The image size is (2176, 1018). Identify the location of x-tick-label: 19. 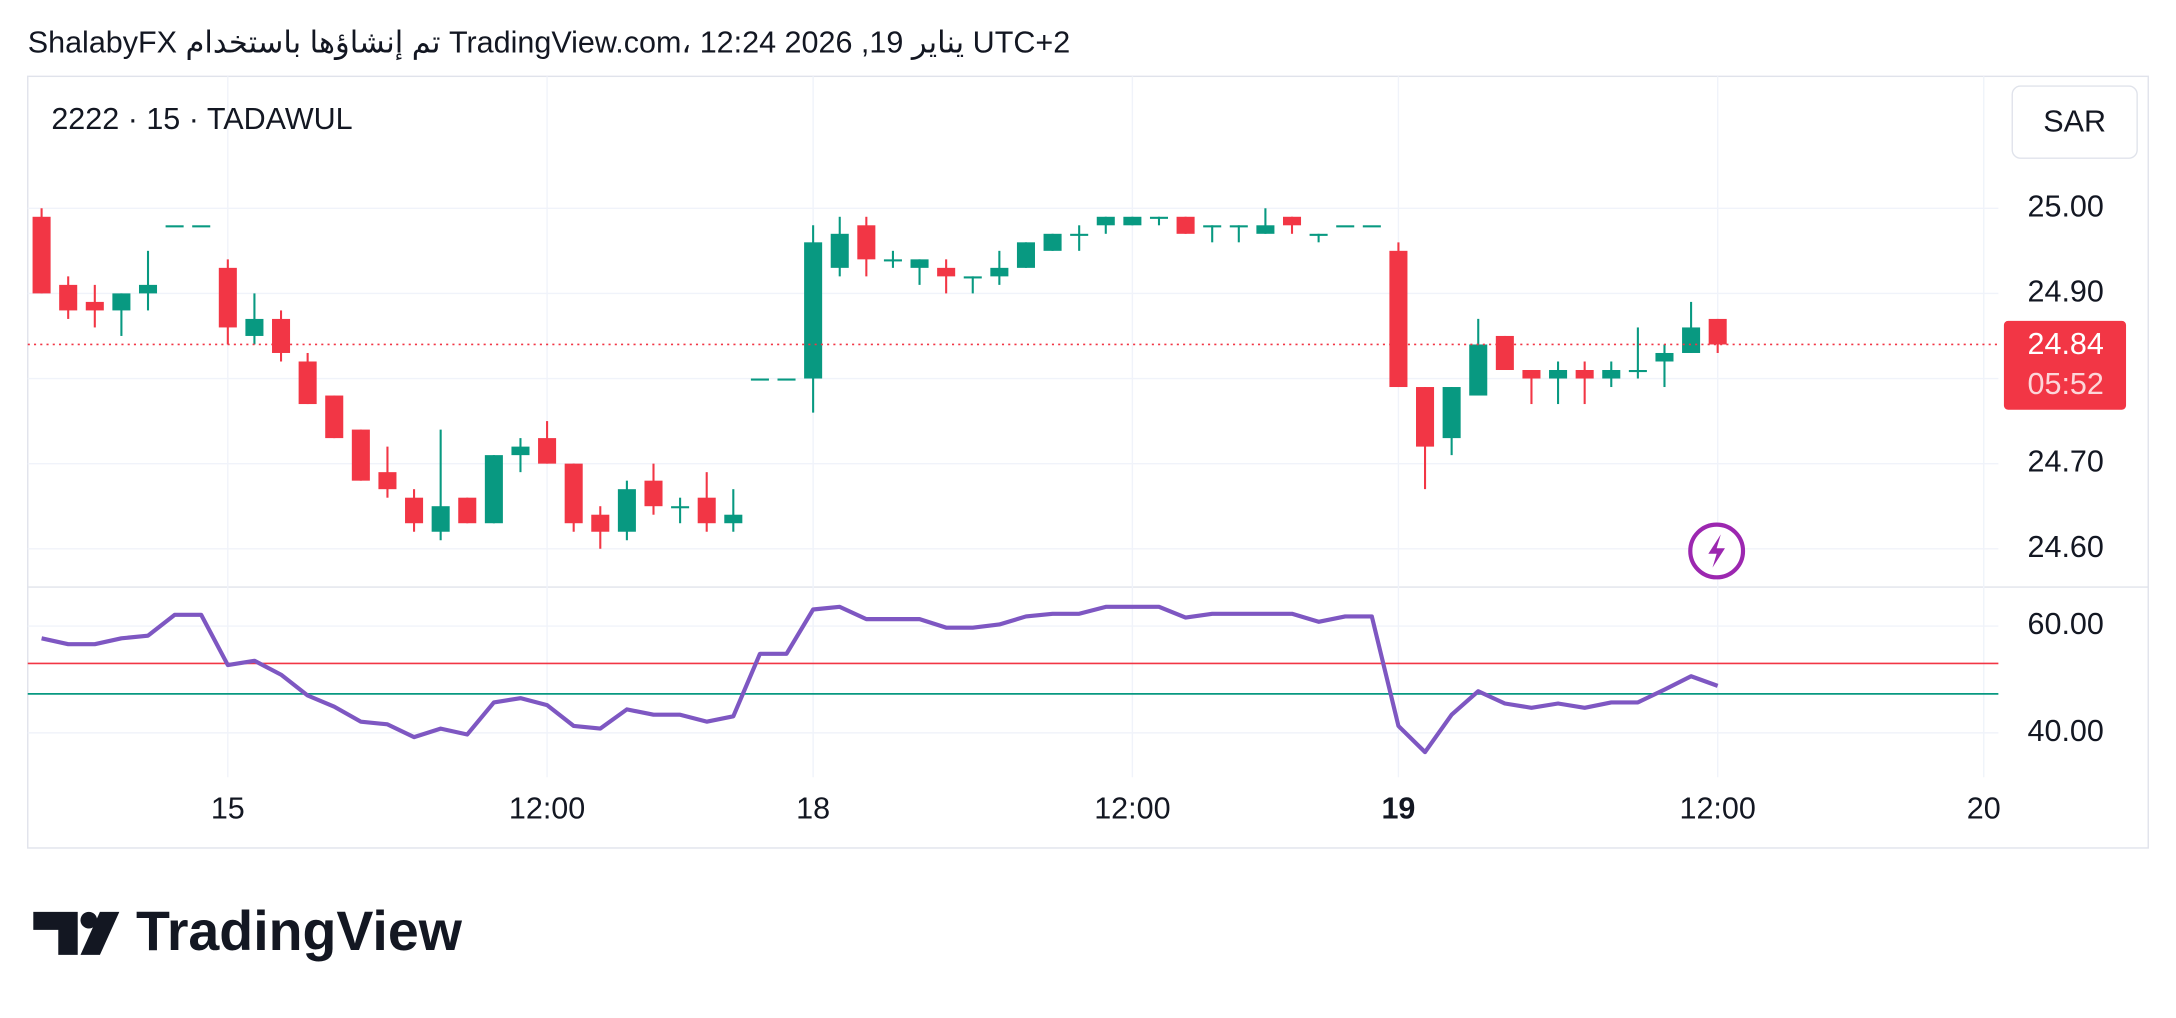
(1398, 809).